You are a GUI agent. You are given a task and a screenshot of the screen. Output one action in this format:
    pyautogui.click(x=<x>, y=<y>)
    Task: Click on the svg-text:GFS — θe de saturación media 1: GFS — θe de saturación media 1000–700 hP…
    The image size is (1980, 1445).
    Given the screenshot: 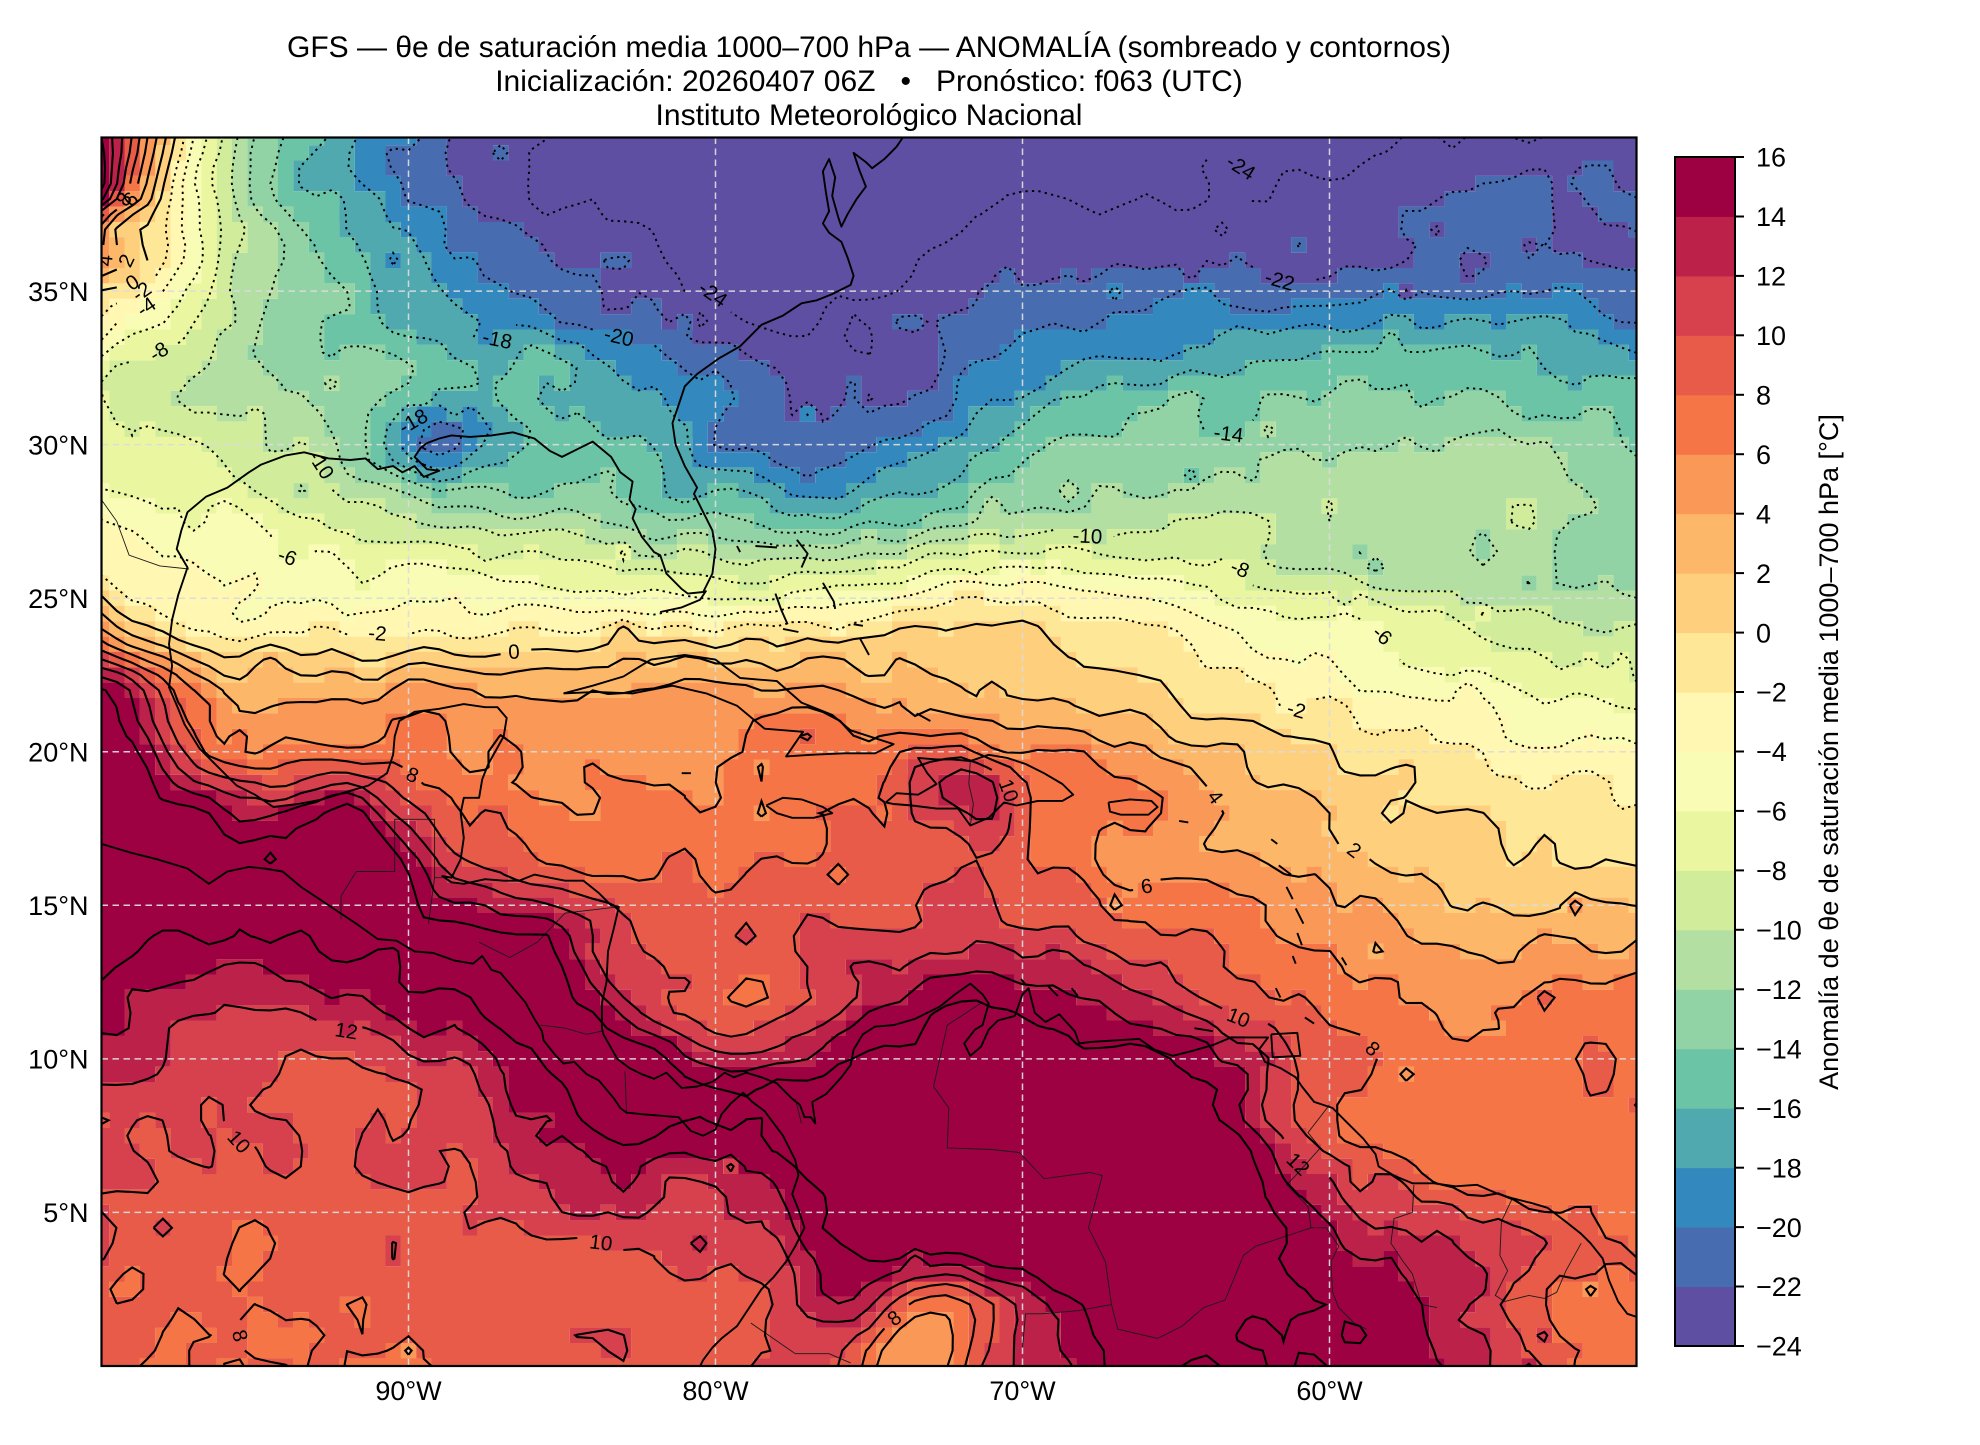 What is the action you would take?
    pyautogui.click(x=869, y=47)
    